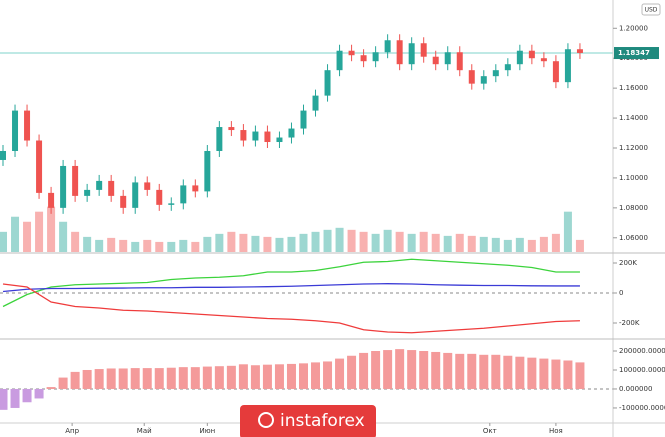 Image resolution: width=665 pixels, height=437 pixels. Describe the element at coordinates (633, 178) in the screenshot. I see `y-tick-label: 1.10000` at that location.